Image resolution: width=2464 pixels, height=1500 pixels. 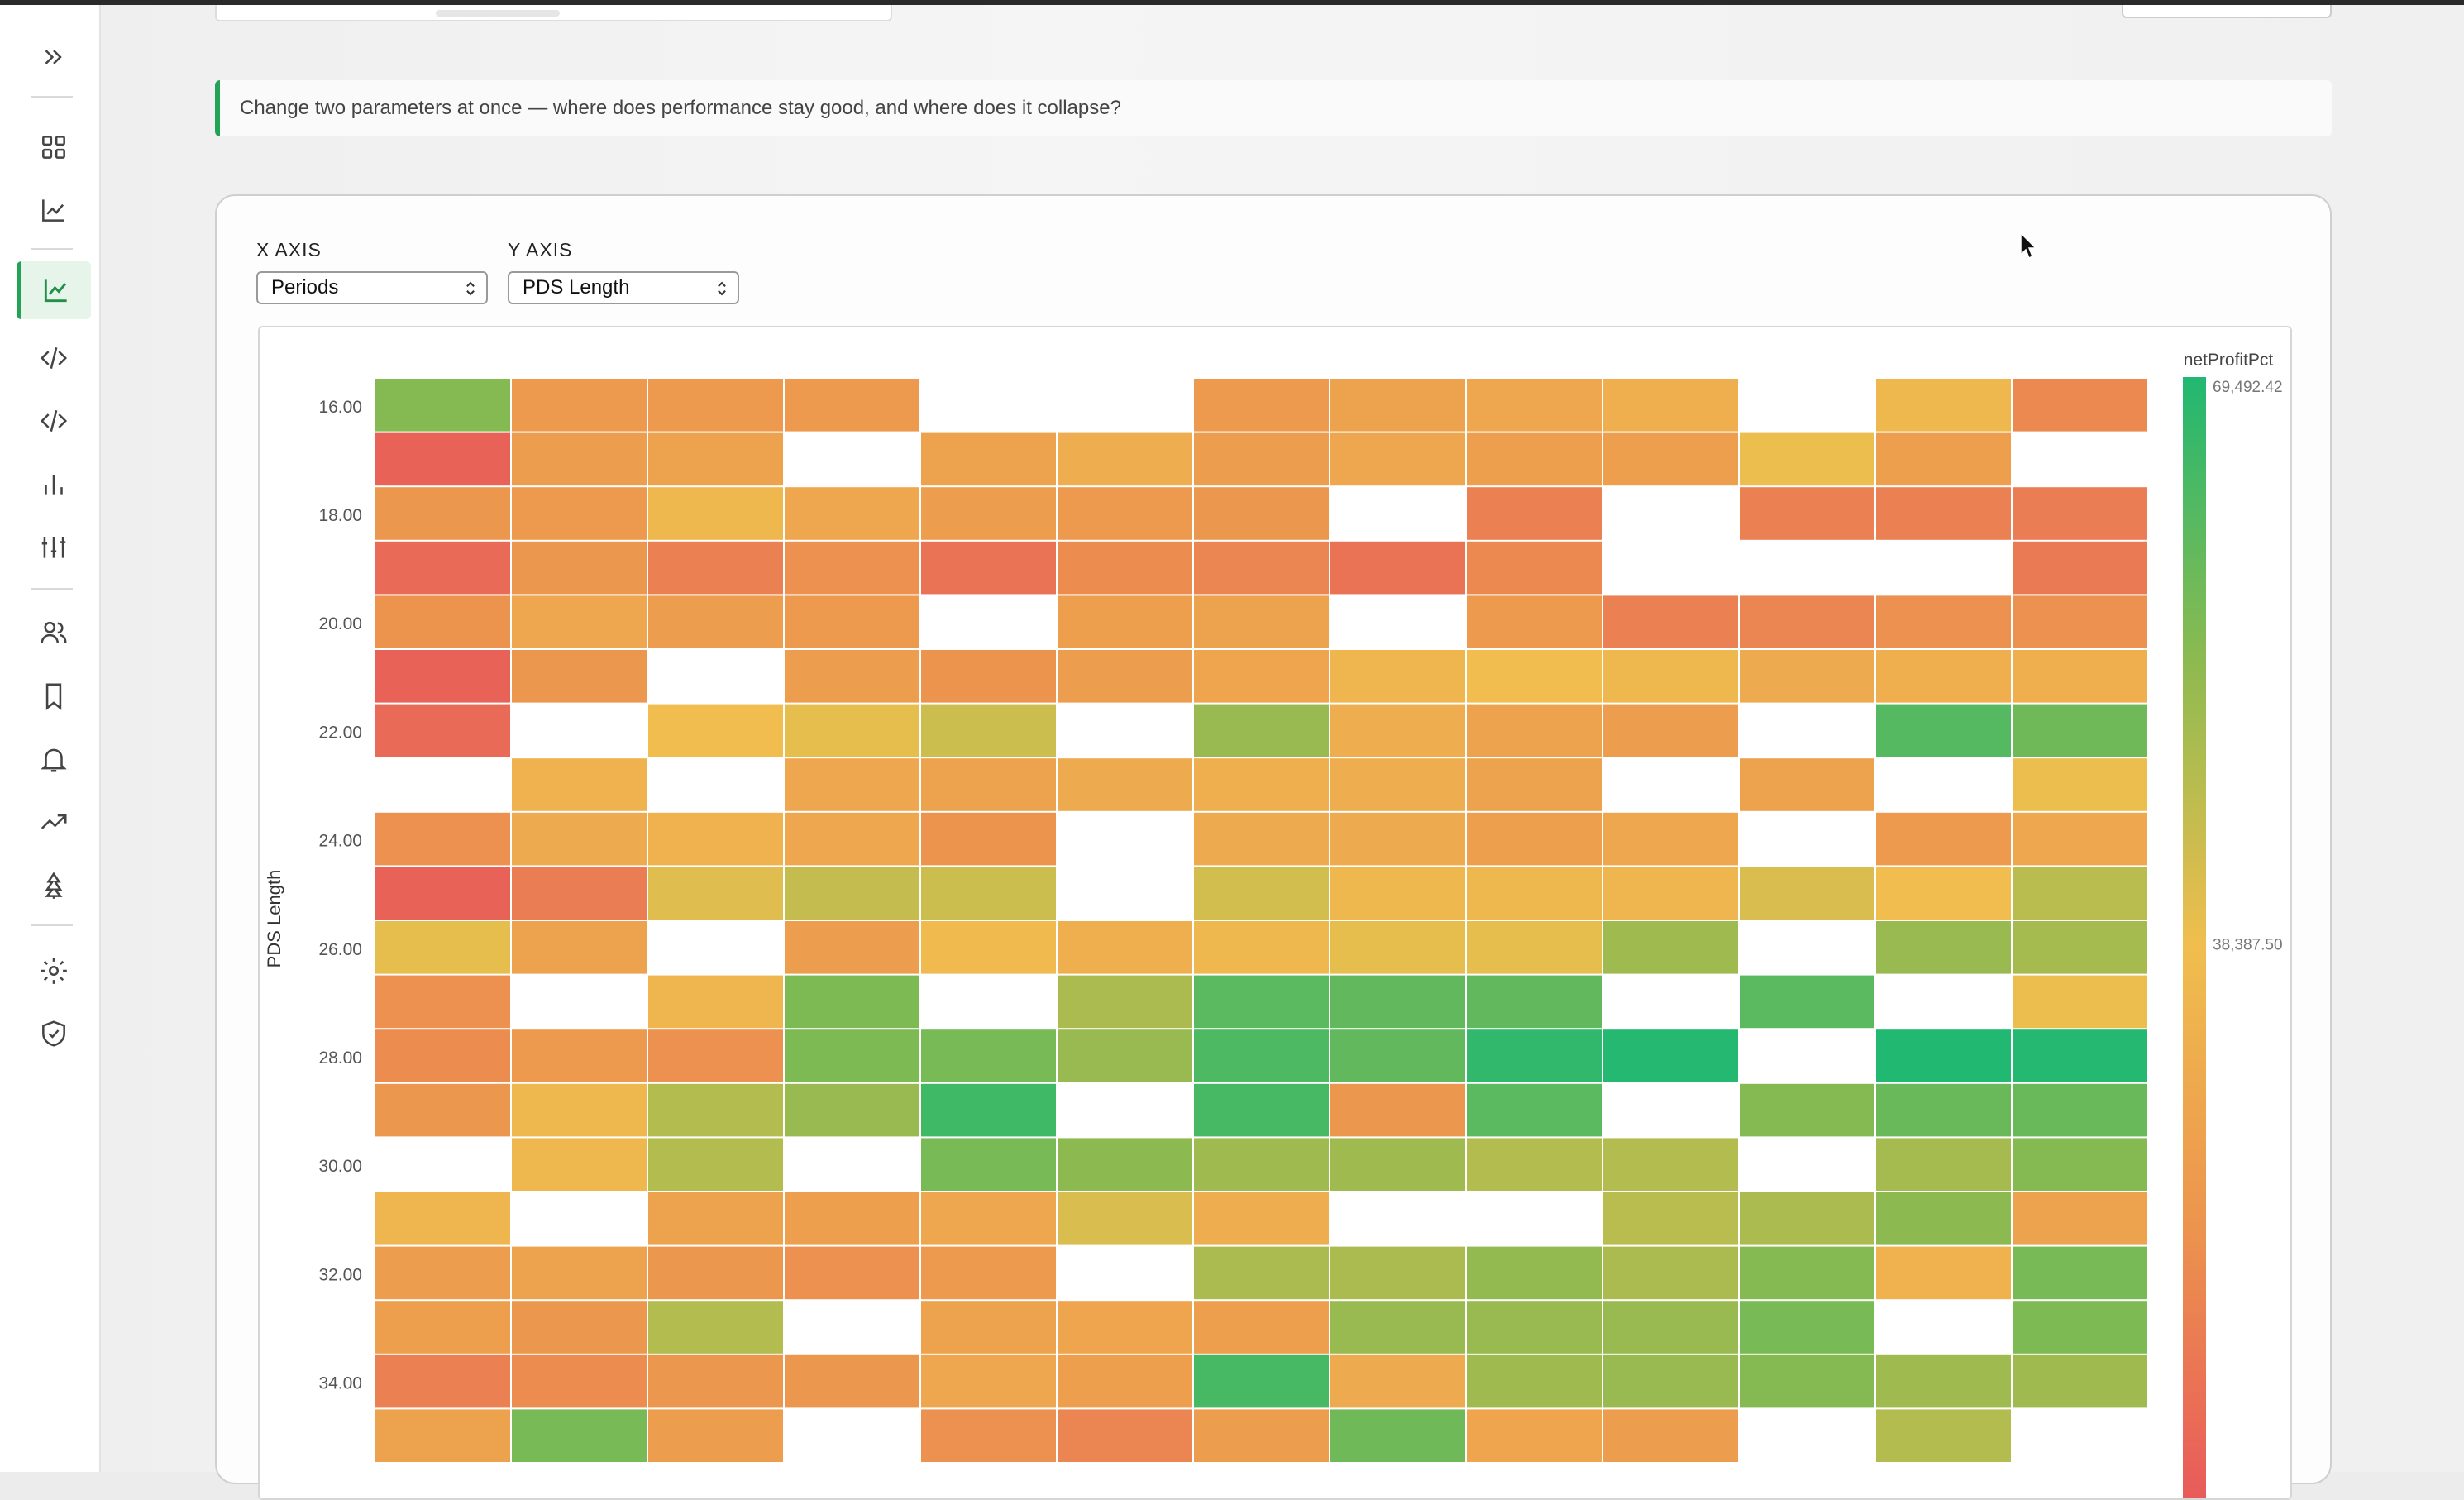 What do you see at coordinates (54, 421) in the screenshot?
I see `code-alt-icon` at bounding box center [54, 421].